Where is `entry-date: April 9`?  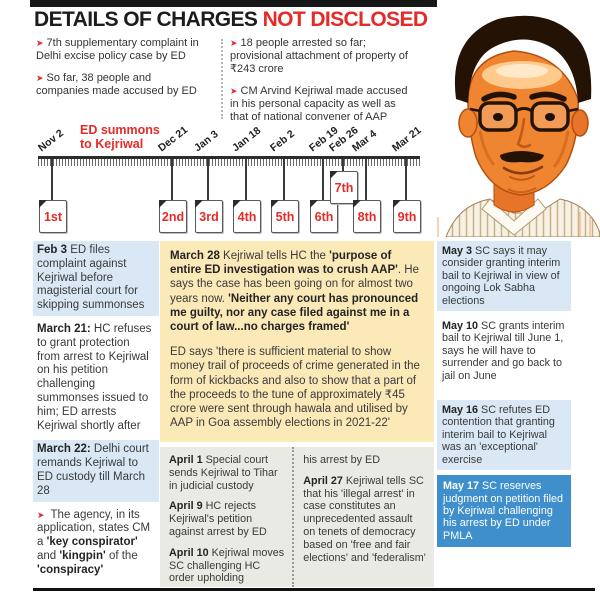
entry-date: April 9 is located at coordinates (186, 506).